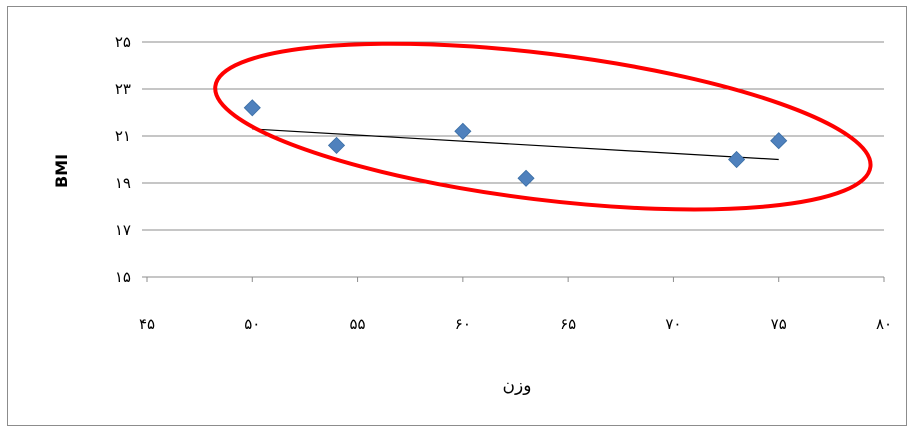  I want to click on x-axis-title: وزن, so click(517, 386).